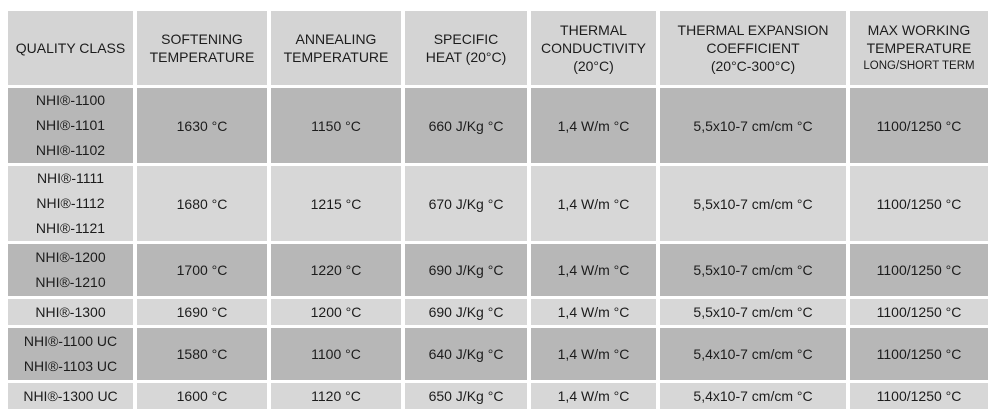  Describe the element at coordinates (336, 48) in the screenshot. I see `header-annealing-temperature: ANNEALING TEMPERATURE` at that location.